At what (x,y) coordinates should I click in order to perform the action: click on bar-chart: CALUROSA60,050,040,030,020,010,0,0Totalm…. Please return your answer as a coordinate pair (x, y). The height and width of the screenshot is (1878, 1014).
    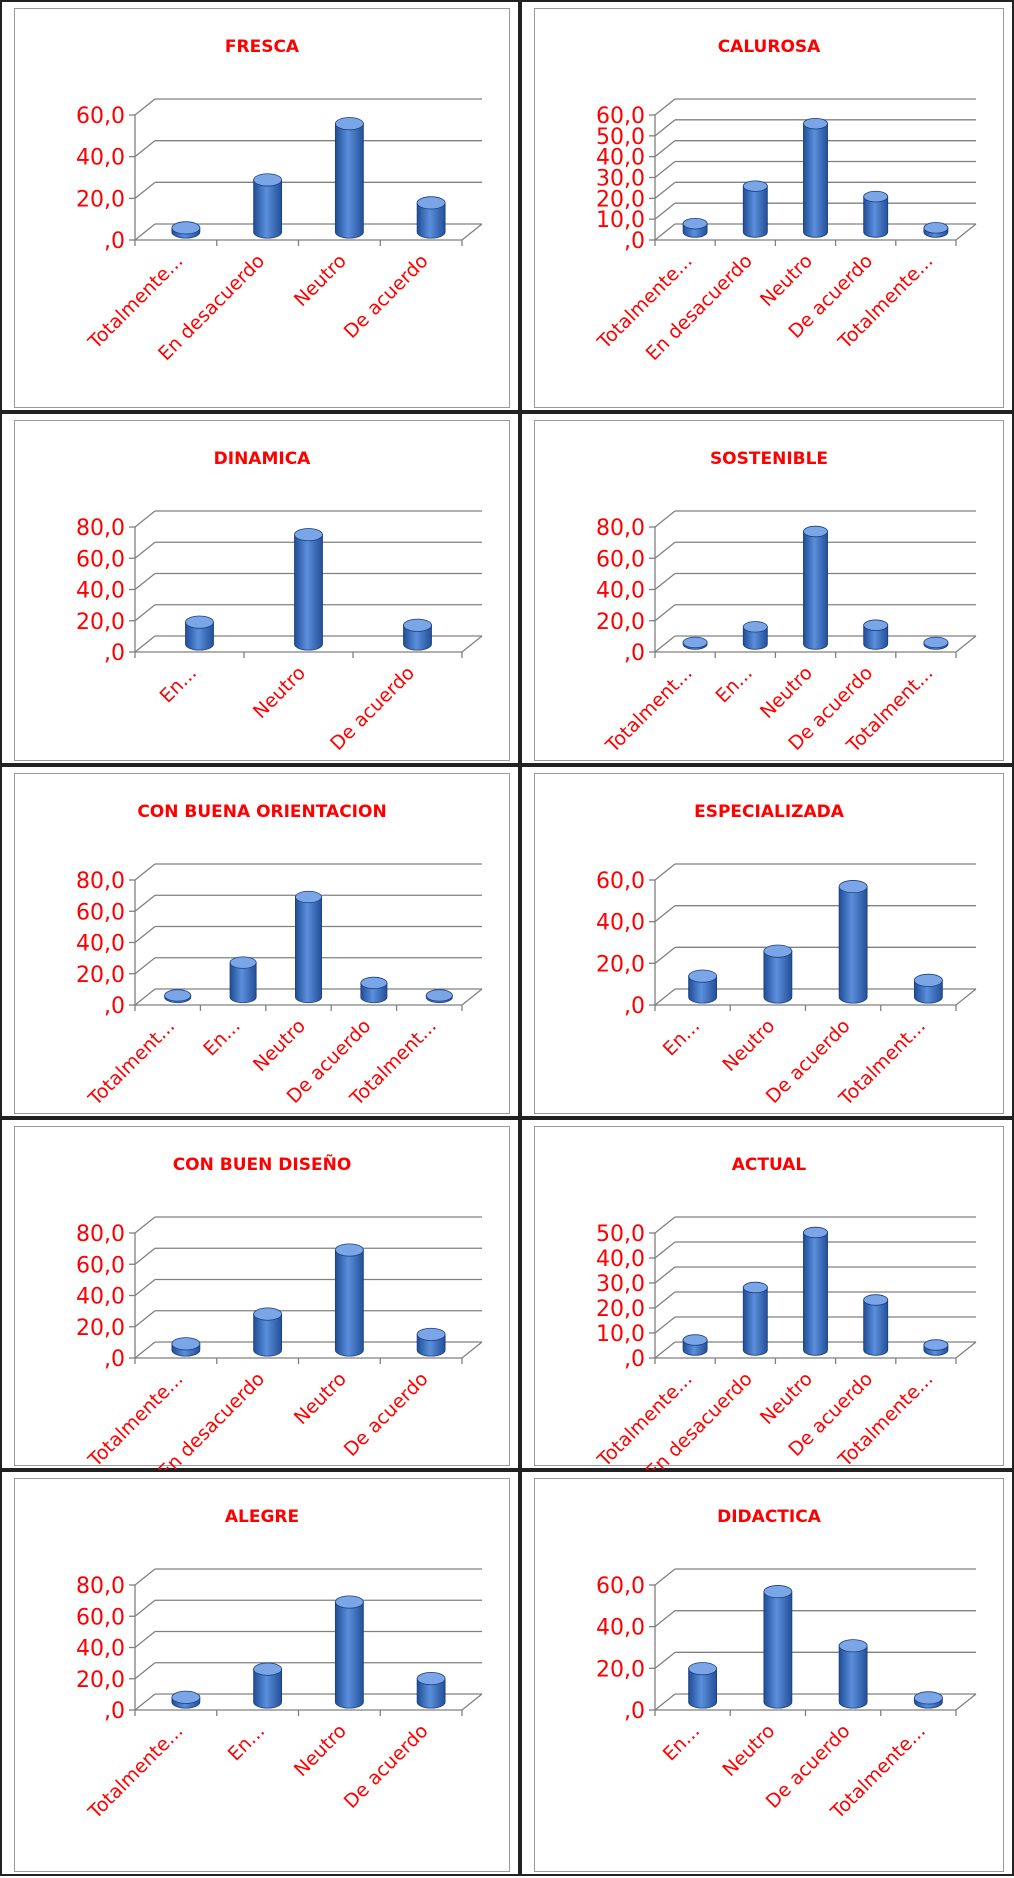
    Looking at the image, I should click on (785, 201).